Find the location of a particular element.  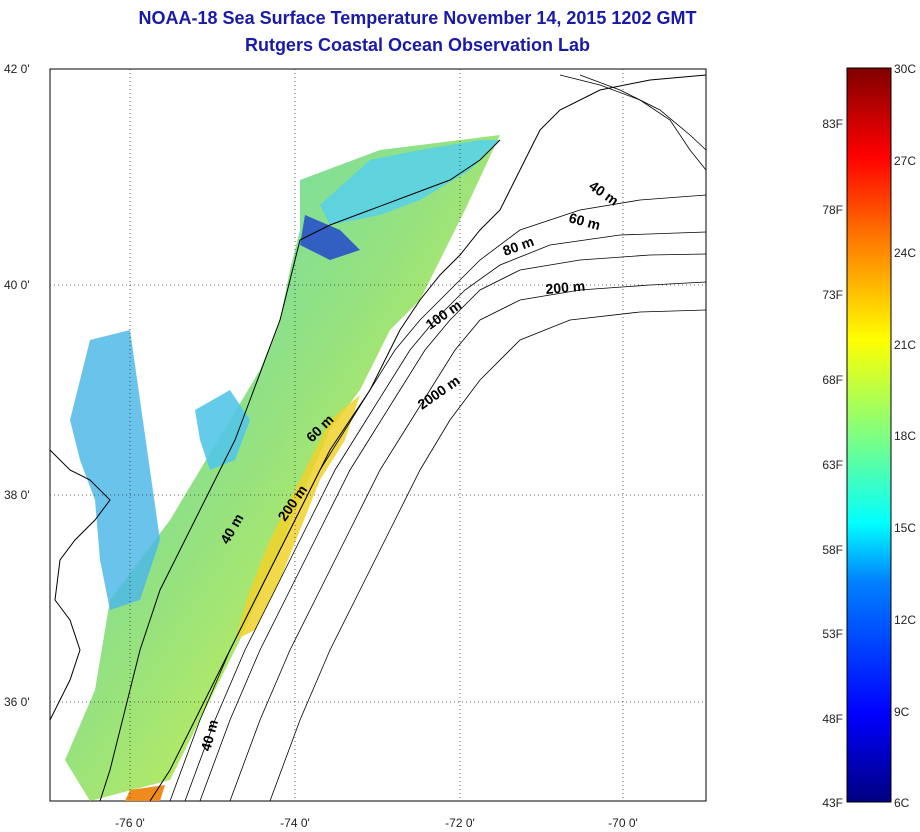

cb-f-73: 73F is located at coordinates (832, 295).